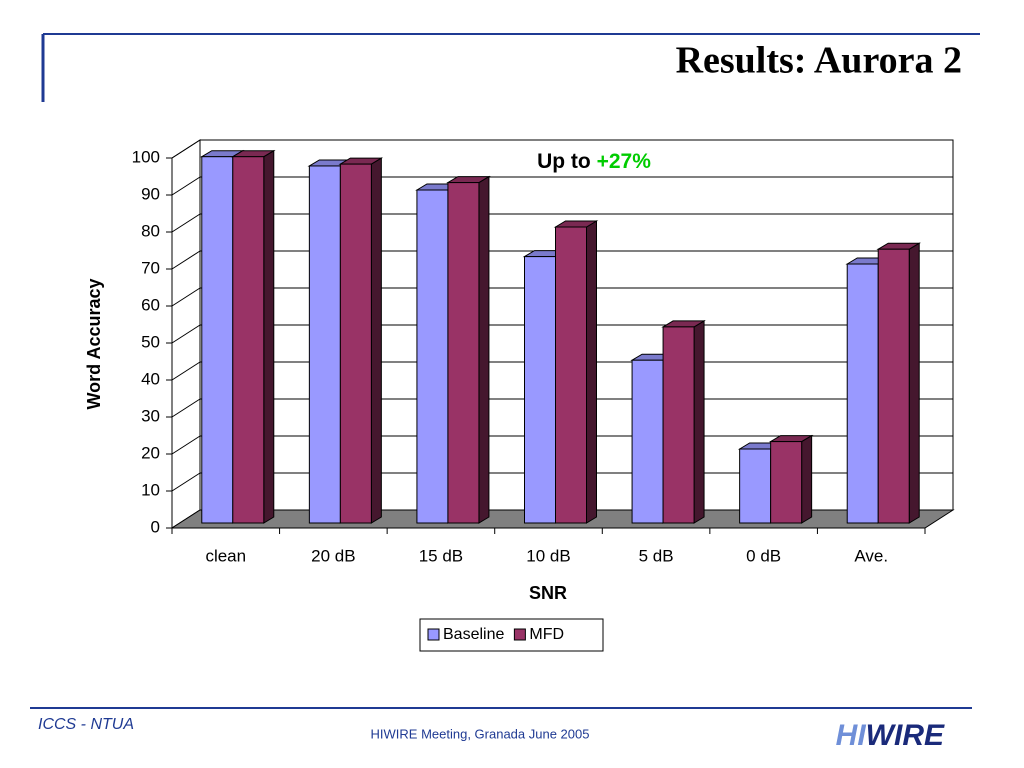 The height and width of the screenshot is (768, 1024). I want to click on y-tick-label: 0, so click(155, 526).